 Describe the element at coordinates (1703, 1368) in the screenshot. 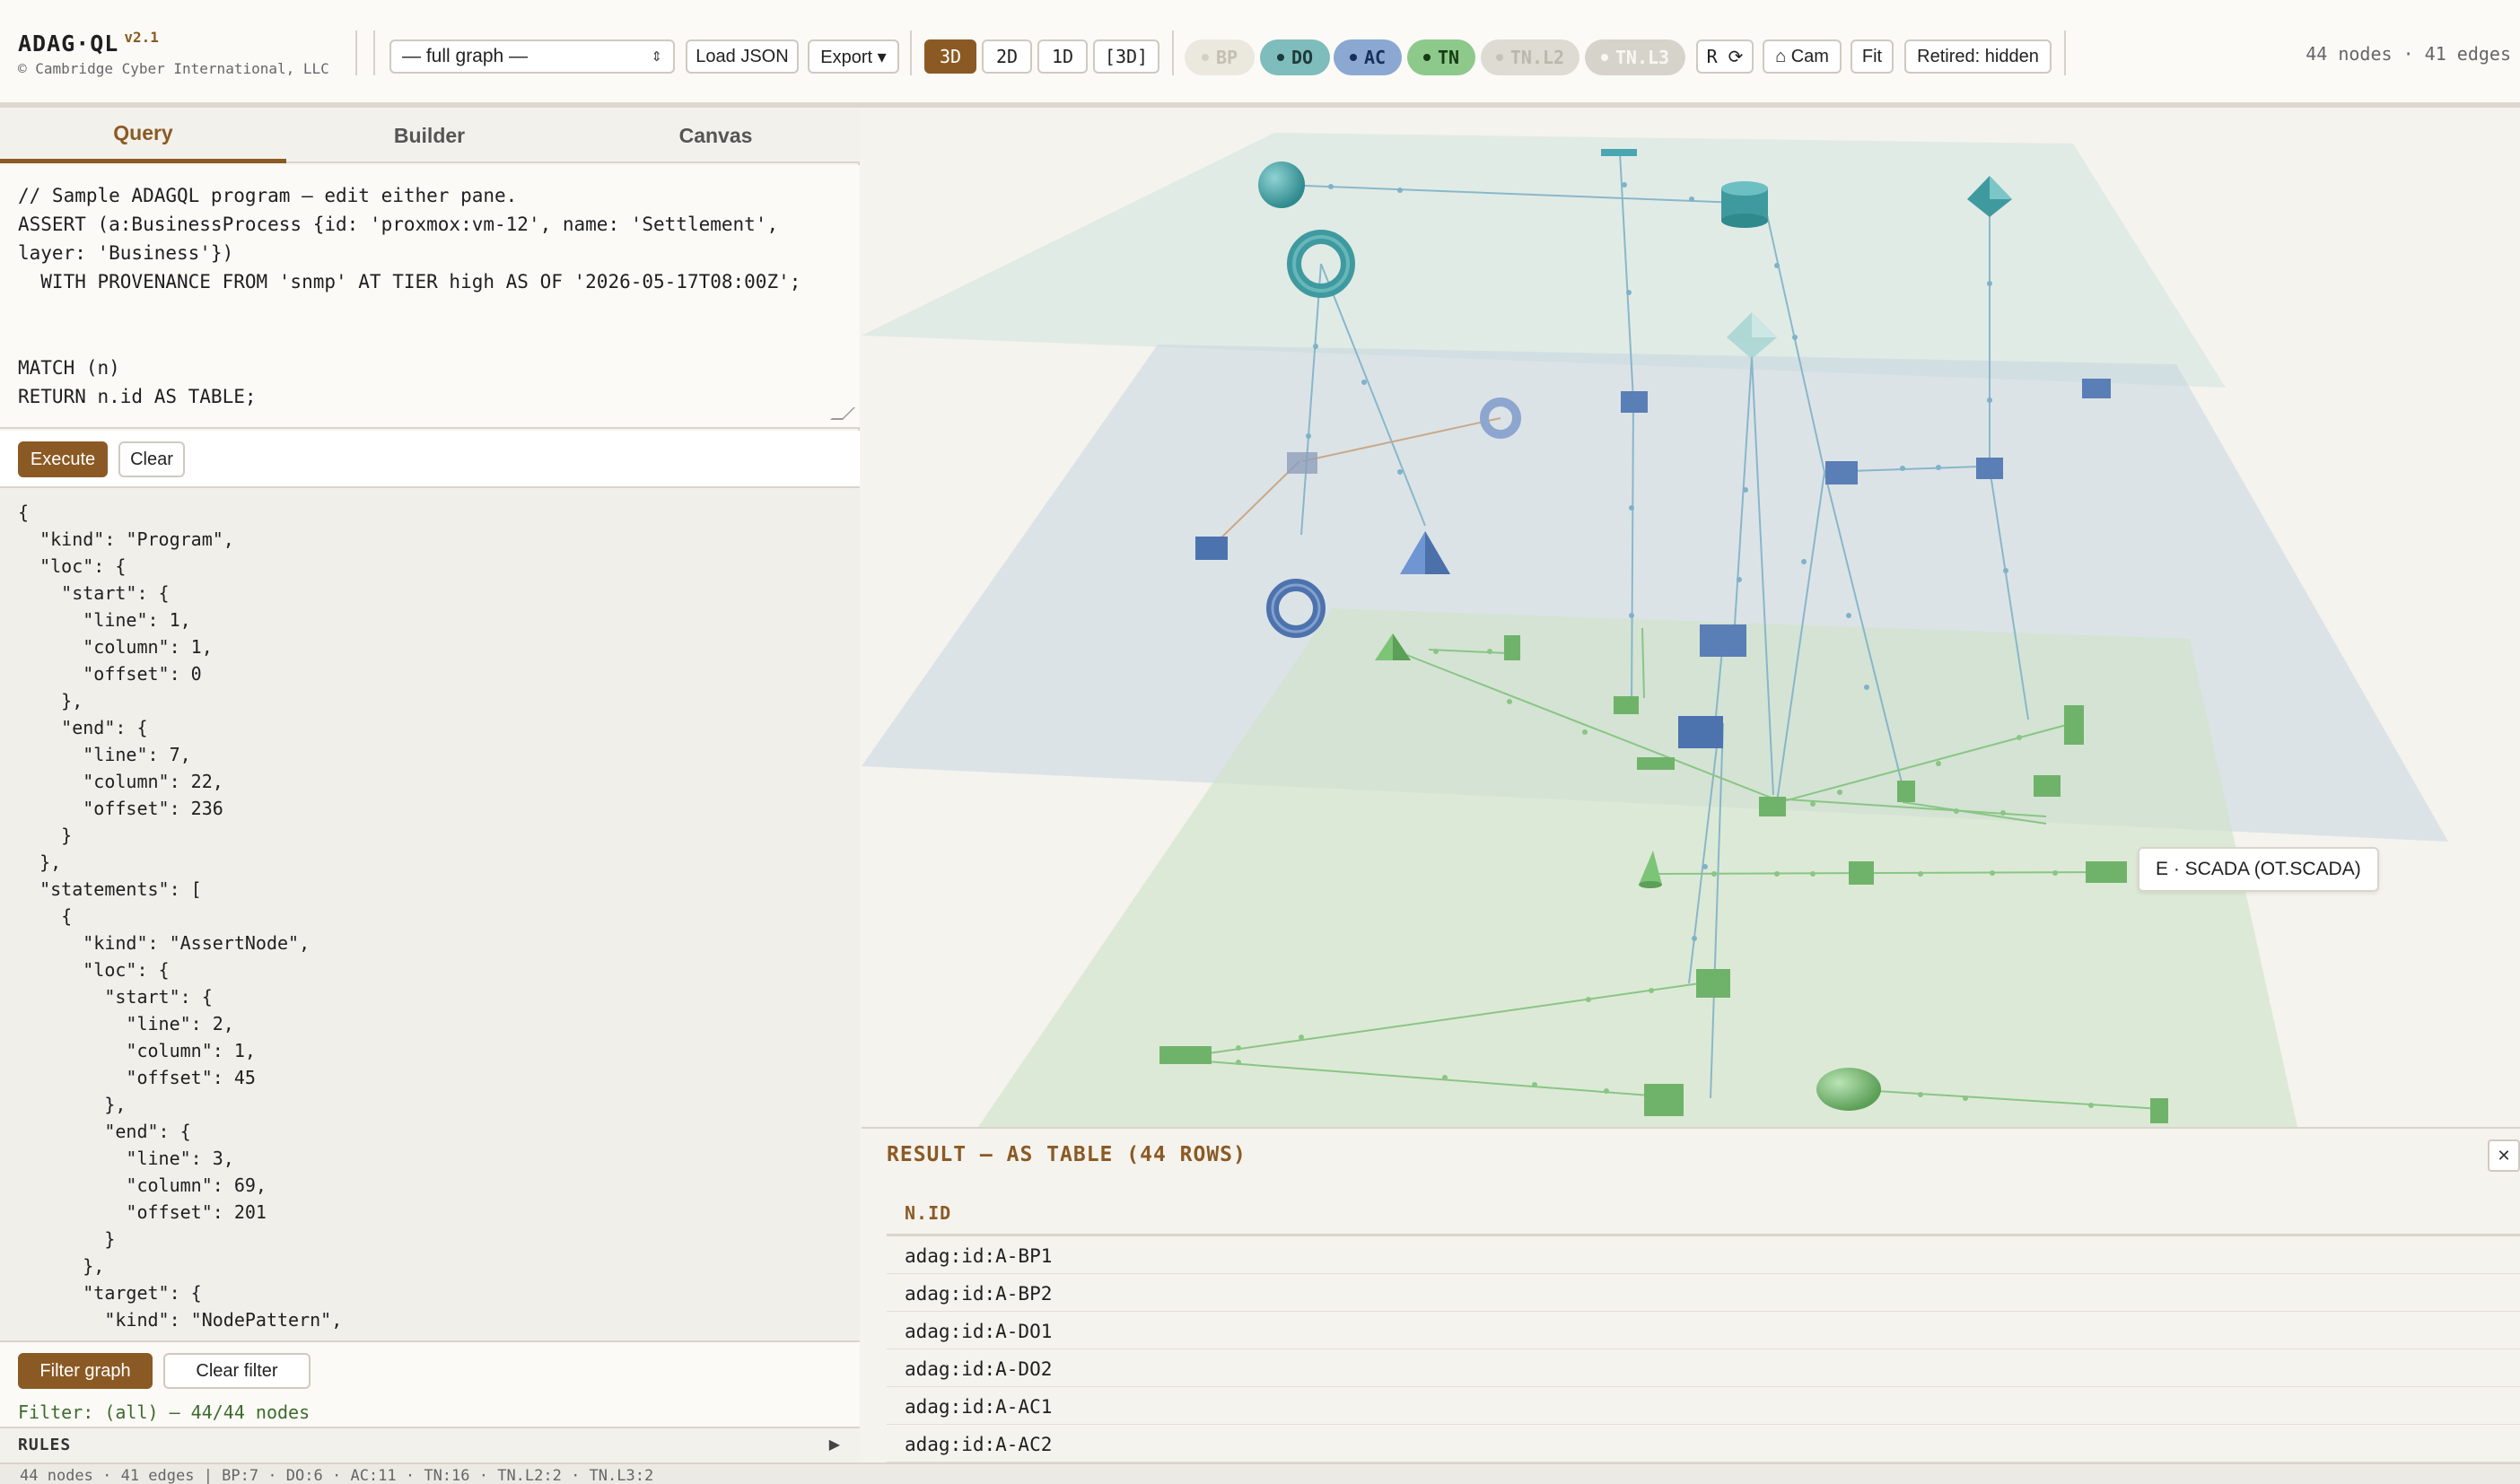

I see `table-row: adag:id:A-DO2` at that location.